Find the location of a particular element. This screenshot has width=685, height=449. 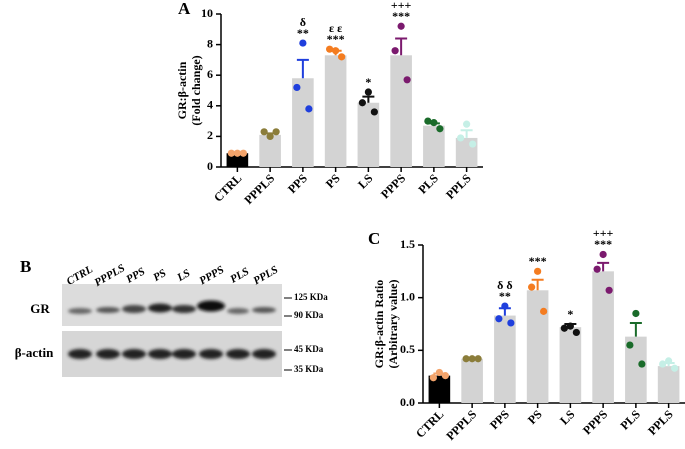

marker-ticks is located at coordinates (288, 334).